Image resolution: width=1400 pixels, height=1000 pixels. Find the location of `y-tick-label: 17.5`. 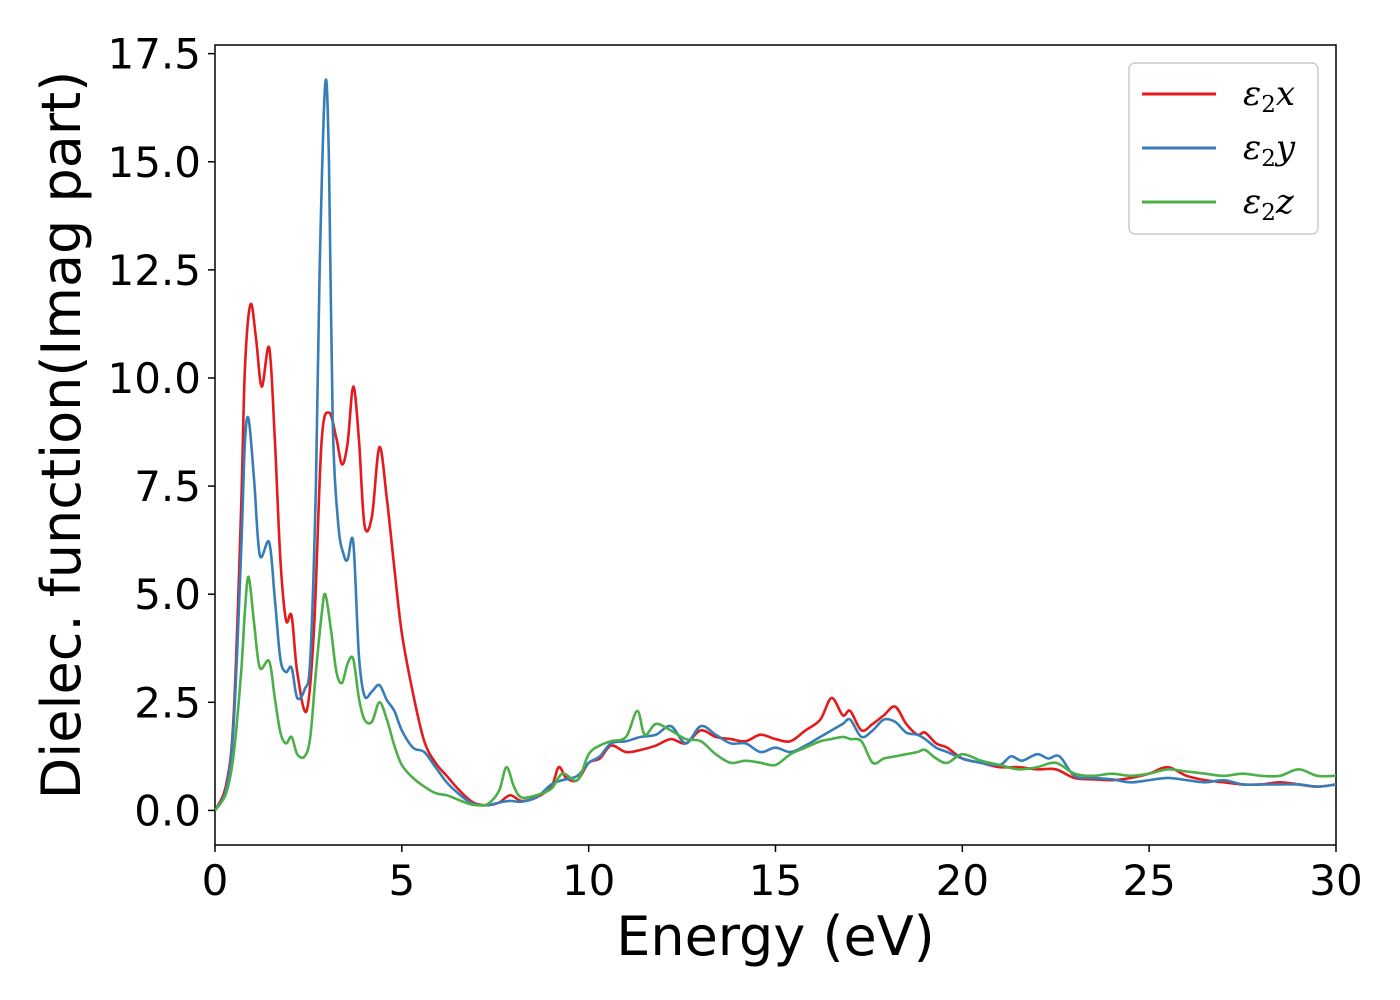

y-tick-label: 17.5 is located at coordinates (154, 54).